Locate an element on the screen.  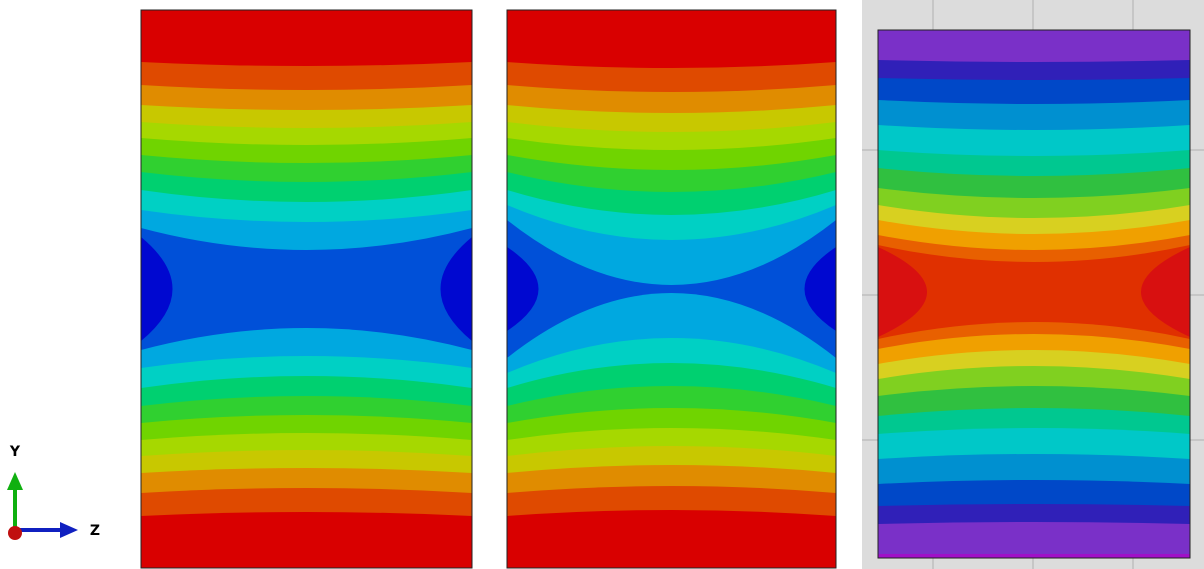
axis-triad: Y Z is located at coordinates (53, 492).